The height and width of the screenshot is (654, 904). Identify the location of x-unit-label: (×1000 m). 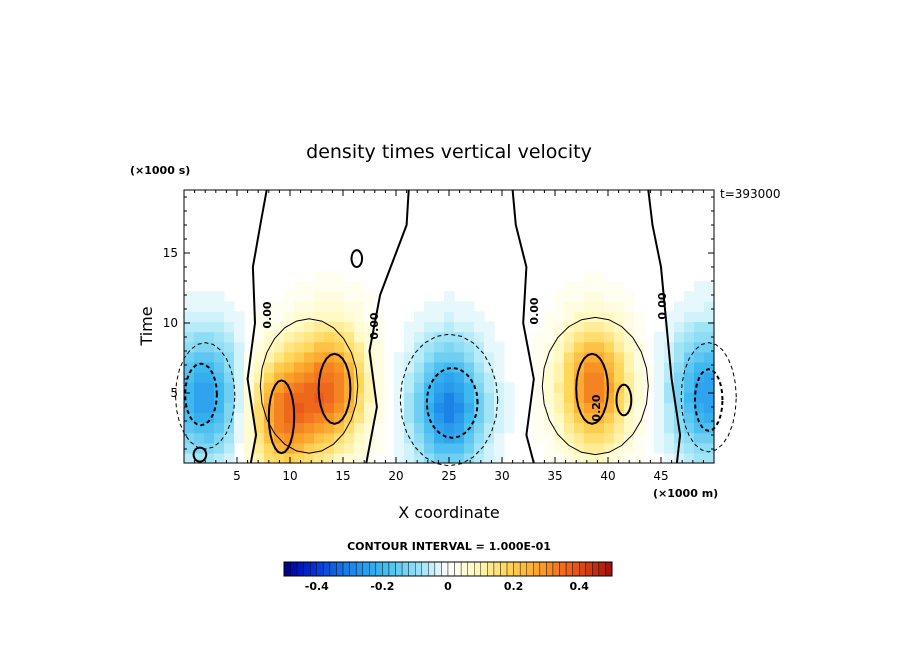
(685, 493).